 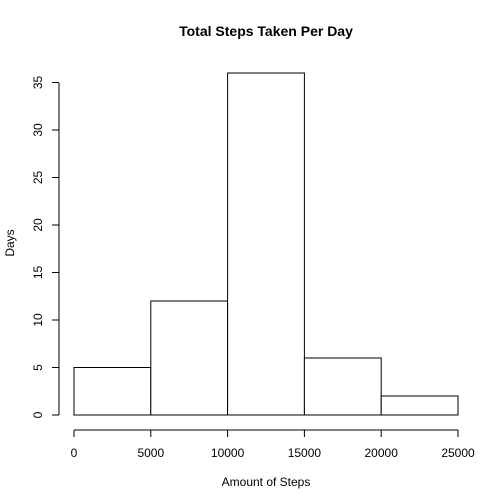 I want to click on x-axis: 0 5000 10000 15000 20000 25000, so click(x=273, y=444).